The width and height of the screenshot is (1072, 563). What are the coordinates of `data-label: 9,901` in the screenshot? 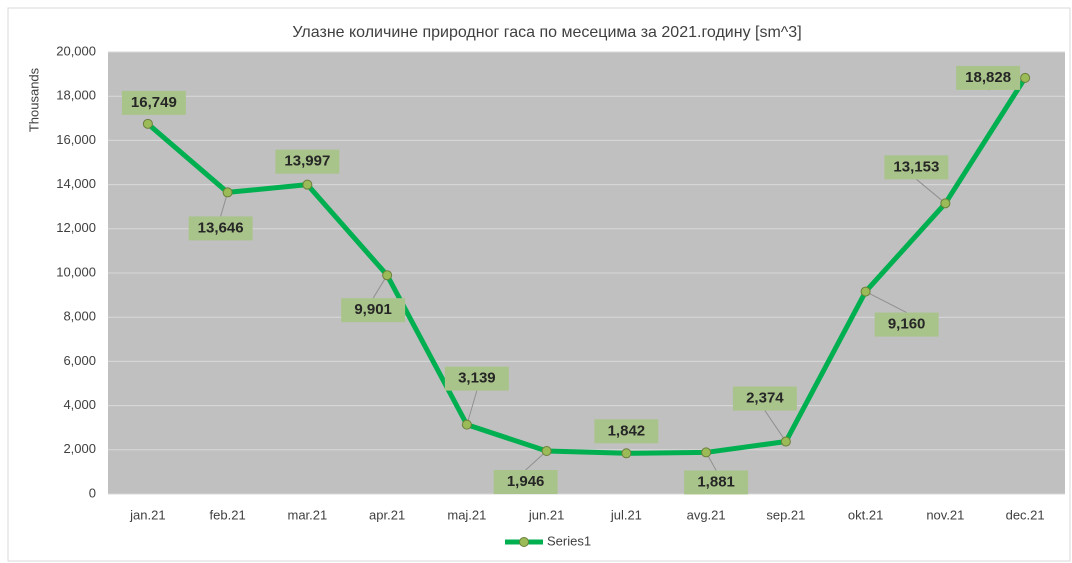 It's located at (373, 309).